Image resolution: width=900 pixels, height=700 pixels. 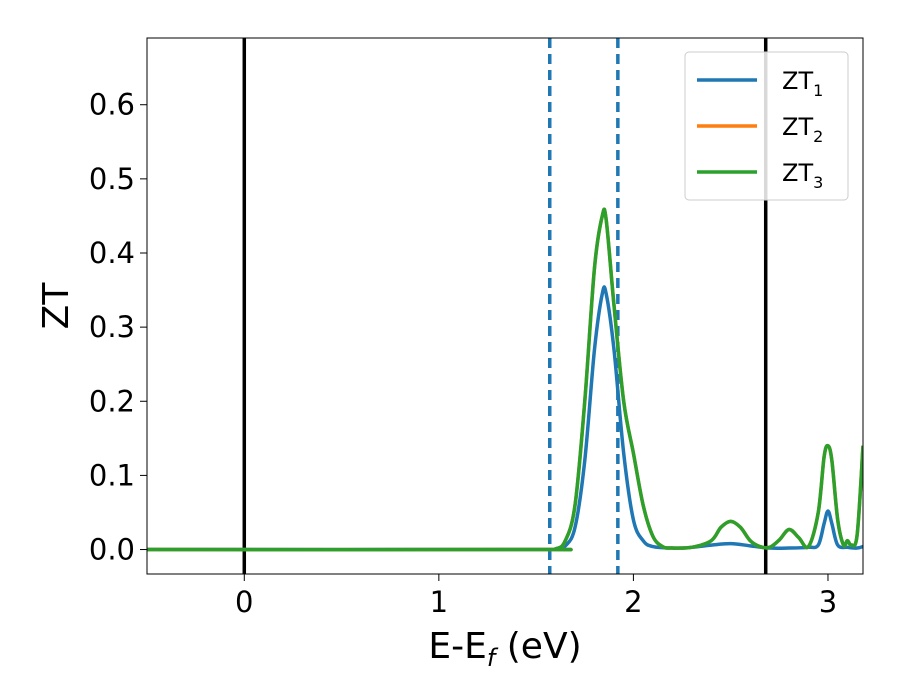 I want to click on y-tick-label: 0.4, so click(x=112, y=253).